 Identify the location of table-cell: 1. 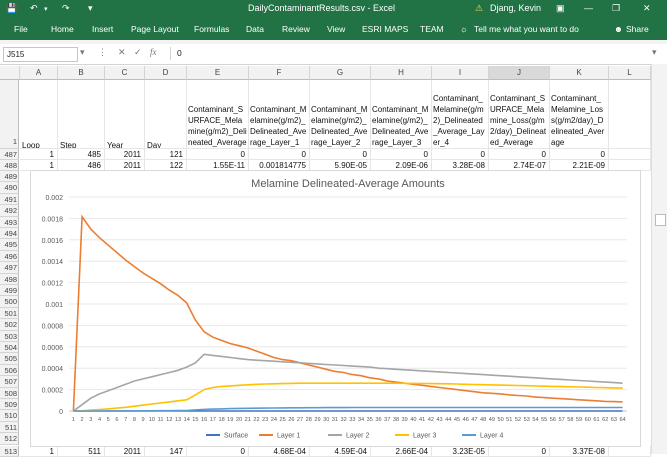
(39, 154).